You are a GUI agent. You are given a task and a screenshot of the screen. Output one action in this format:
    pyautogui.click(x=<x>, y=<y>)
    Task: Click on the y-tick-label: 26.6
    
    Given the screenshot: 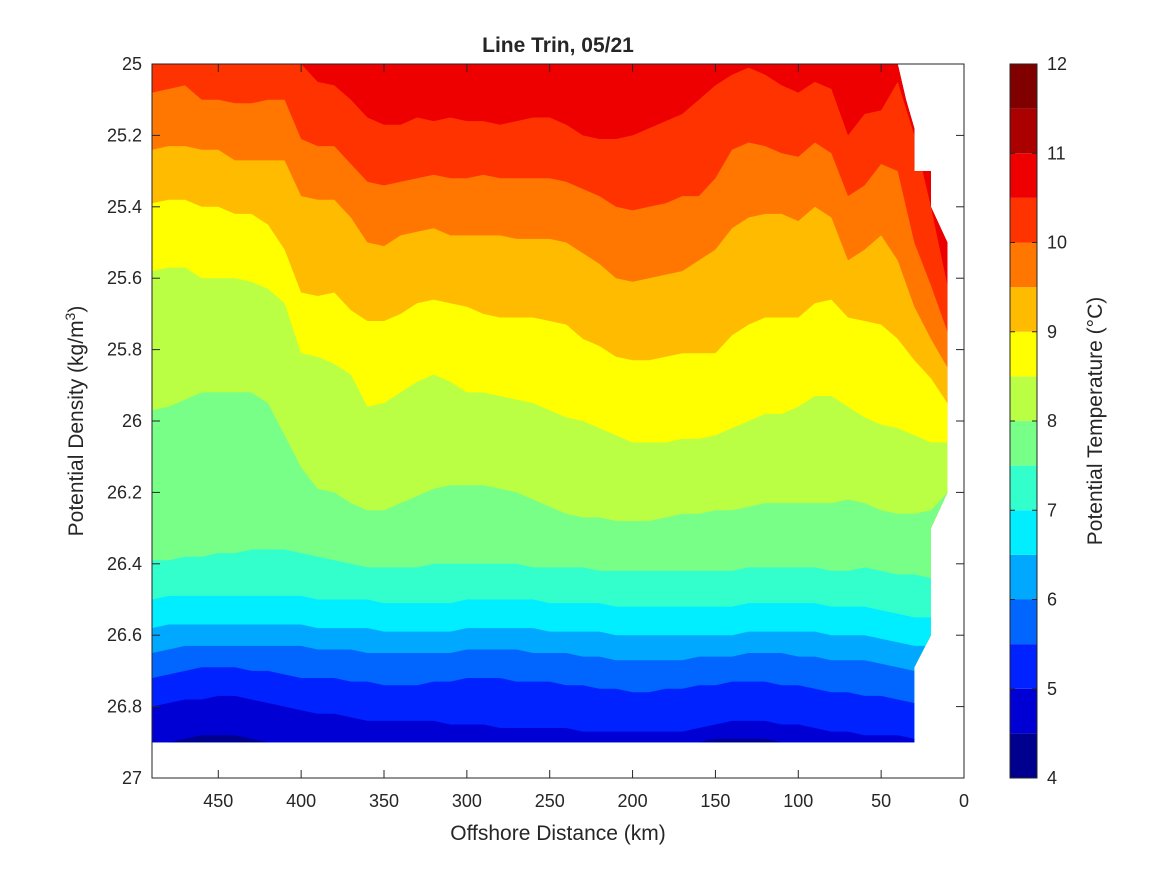 What is the action you would take?
    pyautogui.click(x=124, y=635)
    